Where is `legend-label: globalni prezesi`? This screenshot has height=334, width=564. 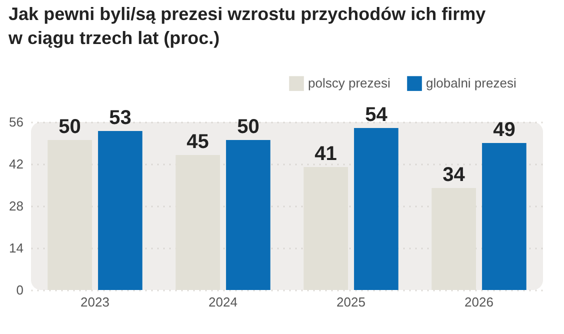 legend-label: globalni prezesi is located at coordinates (471, 83).